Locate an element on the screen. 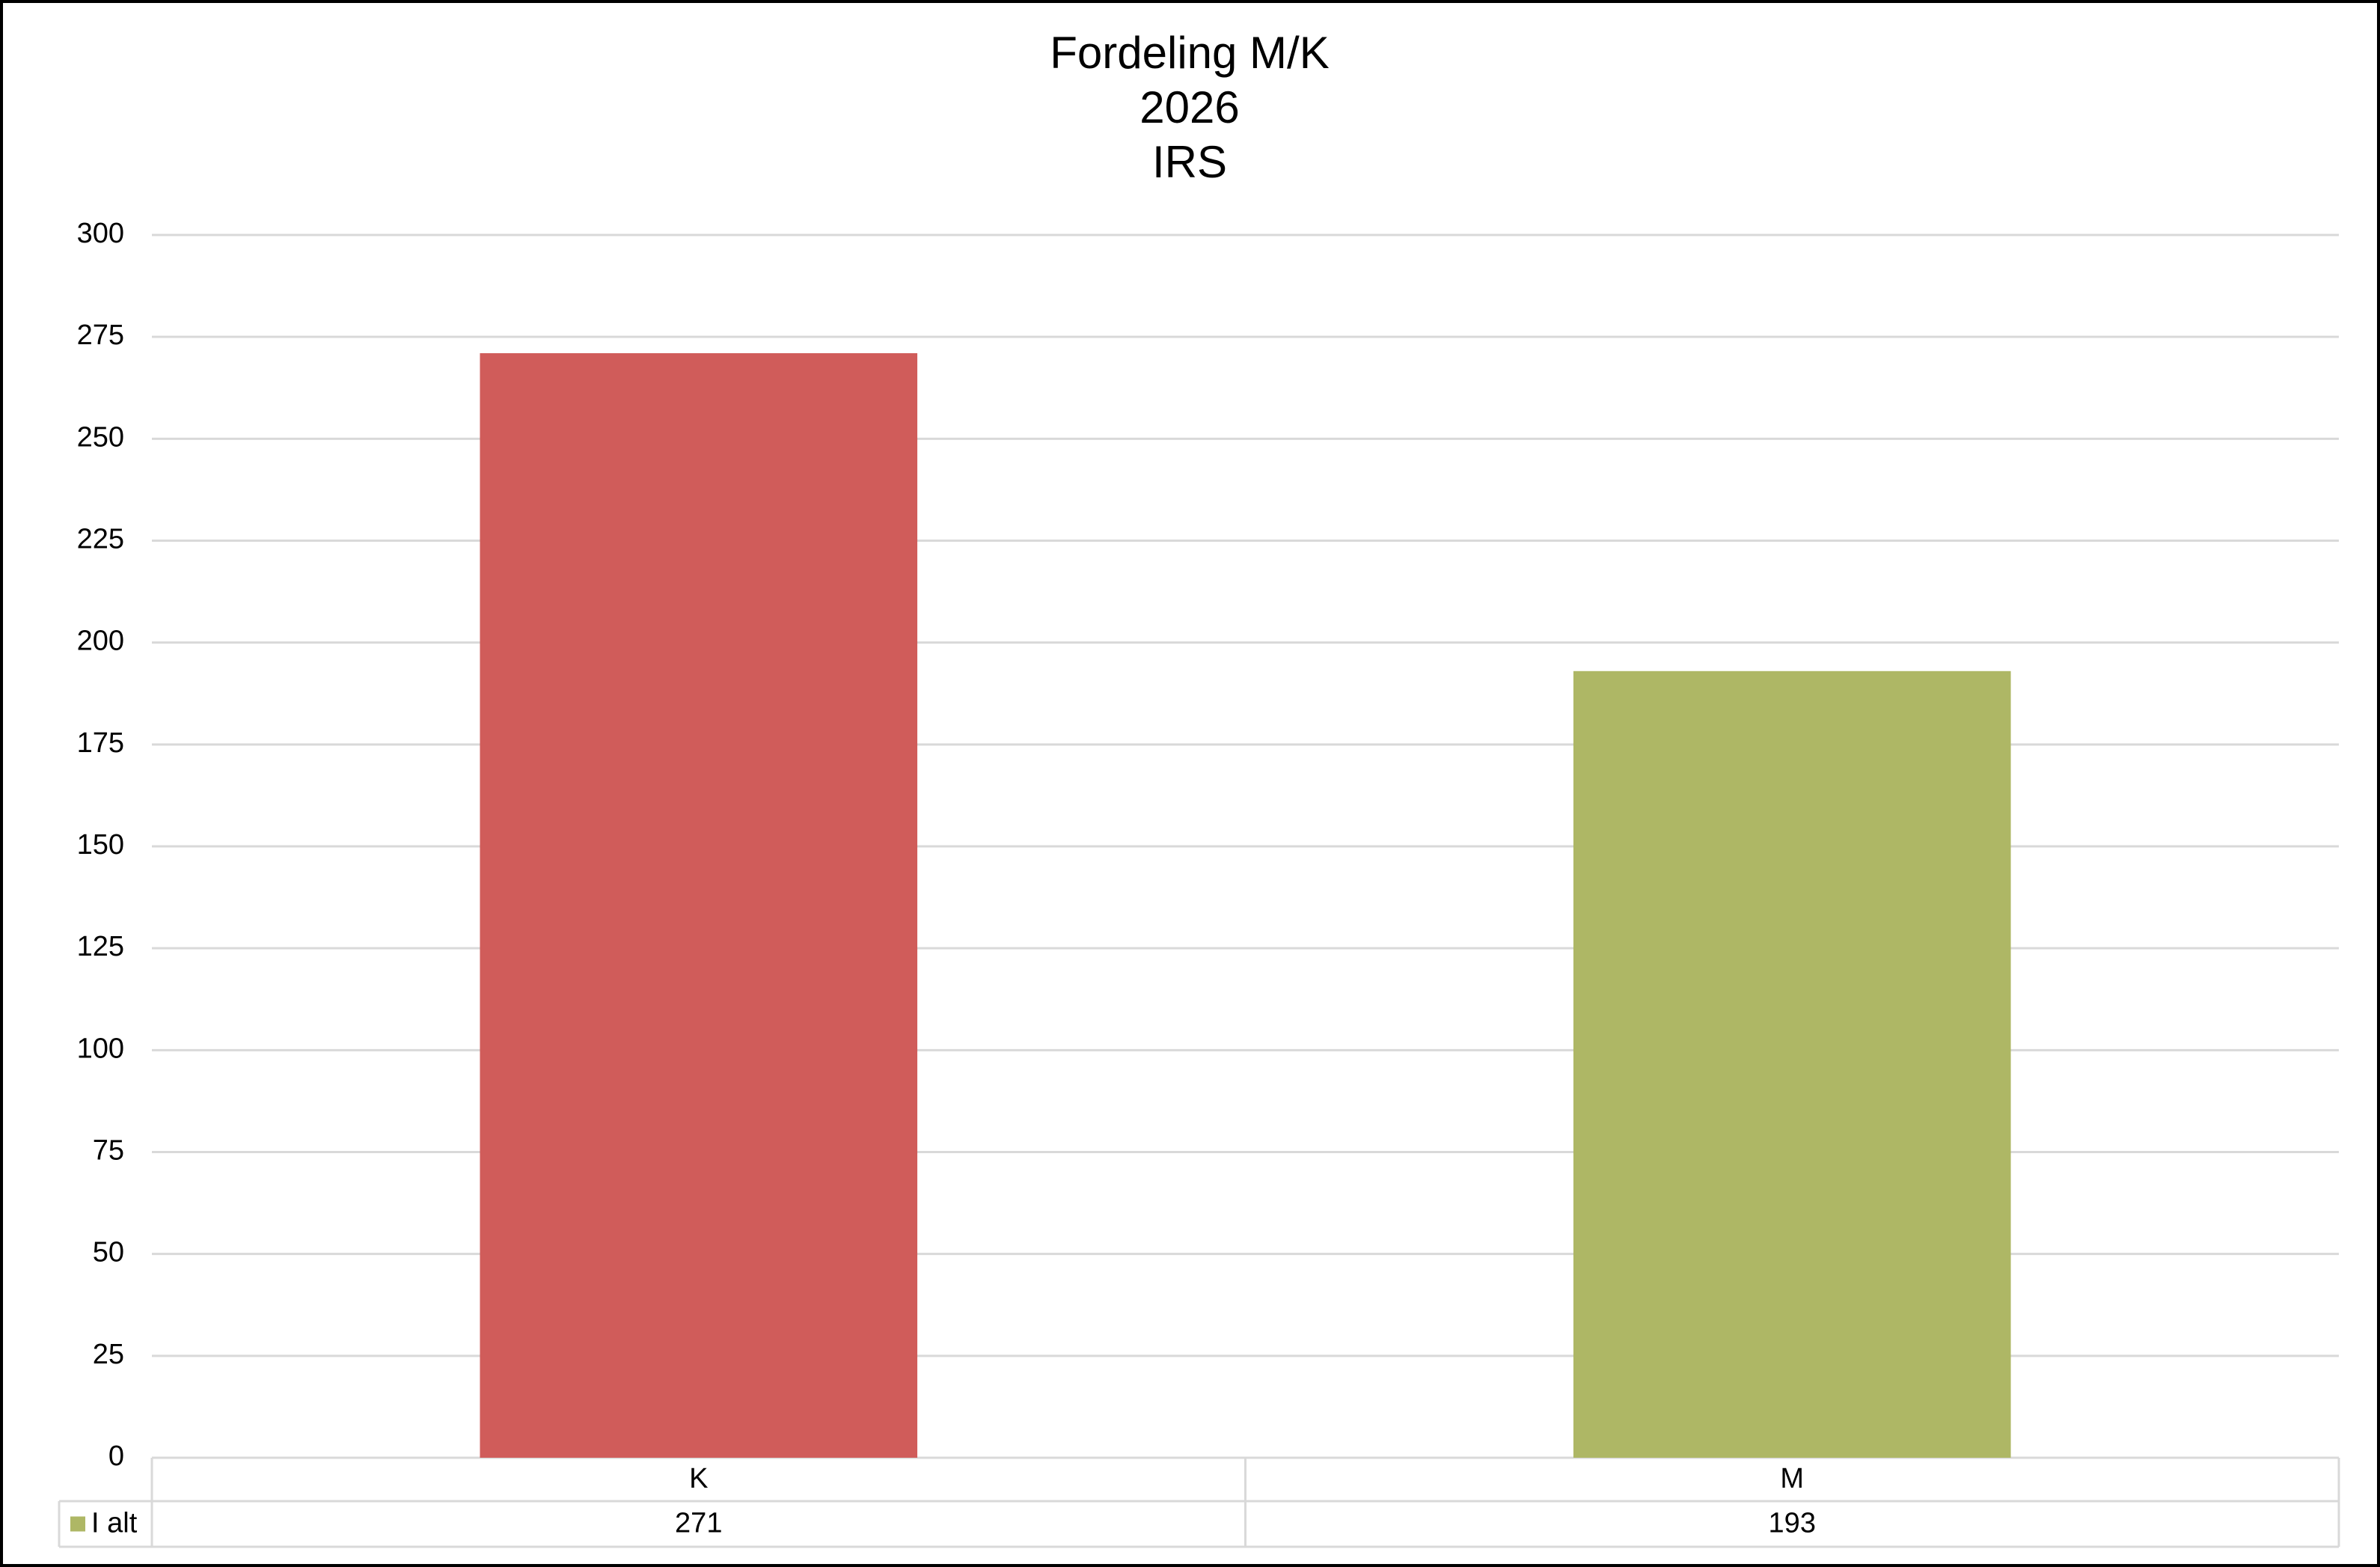 The image size is (2380, 1567). x-tick-label: K is located at coordinates (698, 1478).